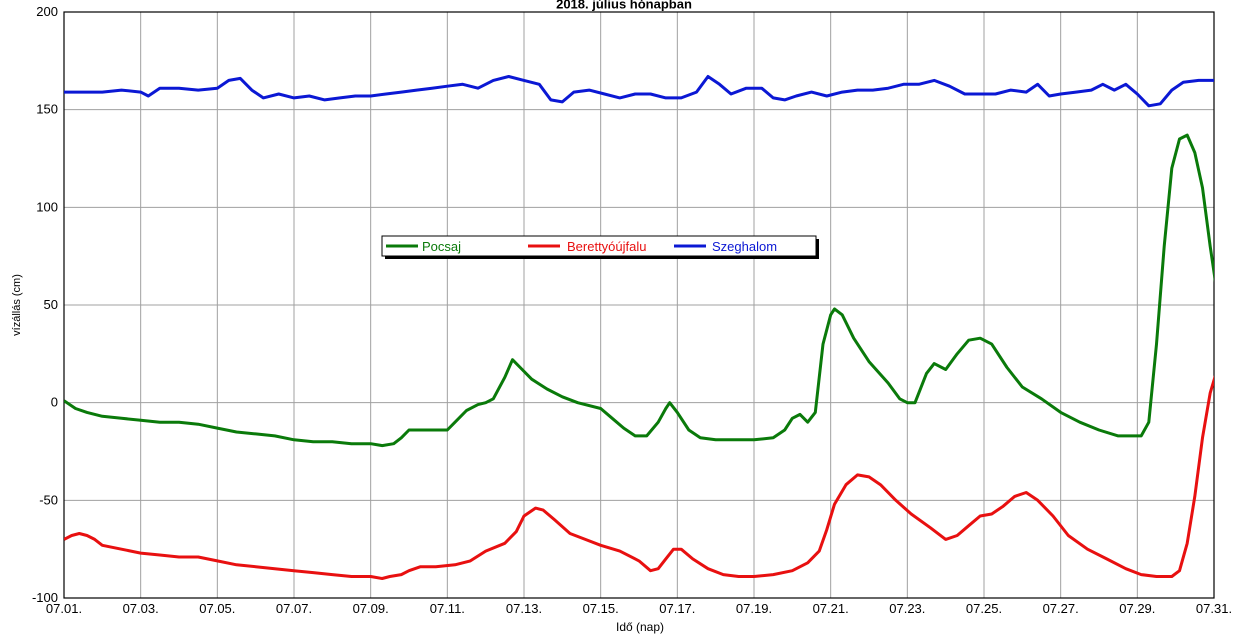  What do you see at coordinates (831, 608) in the screenshot?
I see `x-tick-label: 07.21.` at bounding box center [831, 608].